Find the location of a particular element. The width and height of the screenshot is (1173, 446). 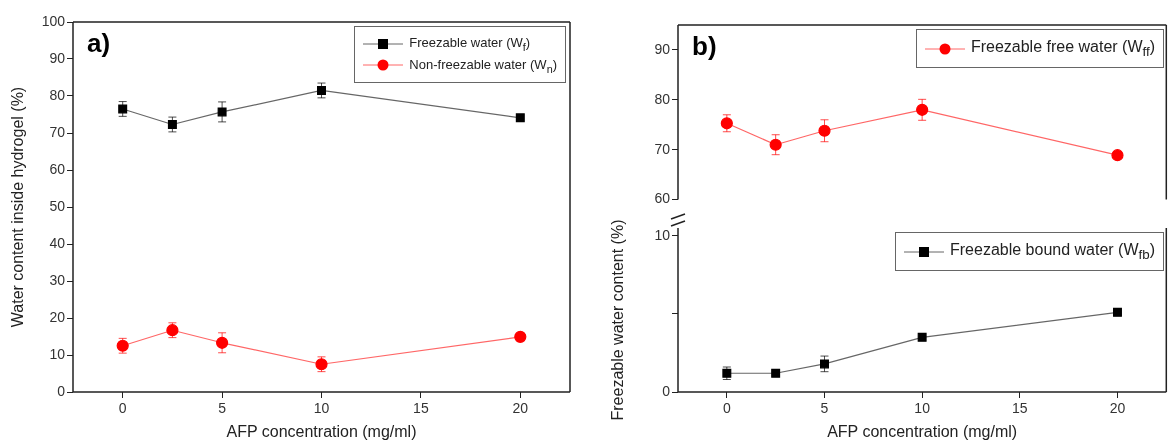

legend-label: Freezable bound water (W$_{fb}$) is located at coordinates (1052, 252).